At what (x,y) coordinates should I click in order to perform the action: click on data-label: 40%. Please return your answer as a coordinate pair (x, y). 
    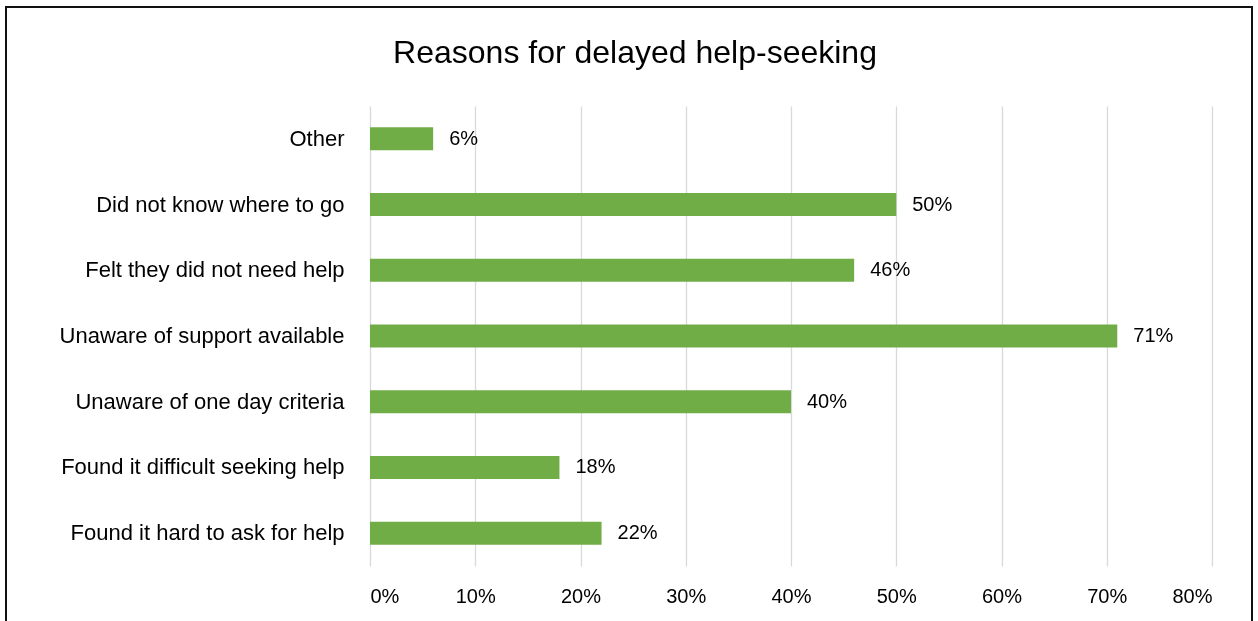
    Looking at the image, I should click on (827, 400).